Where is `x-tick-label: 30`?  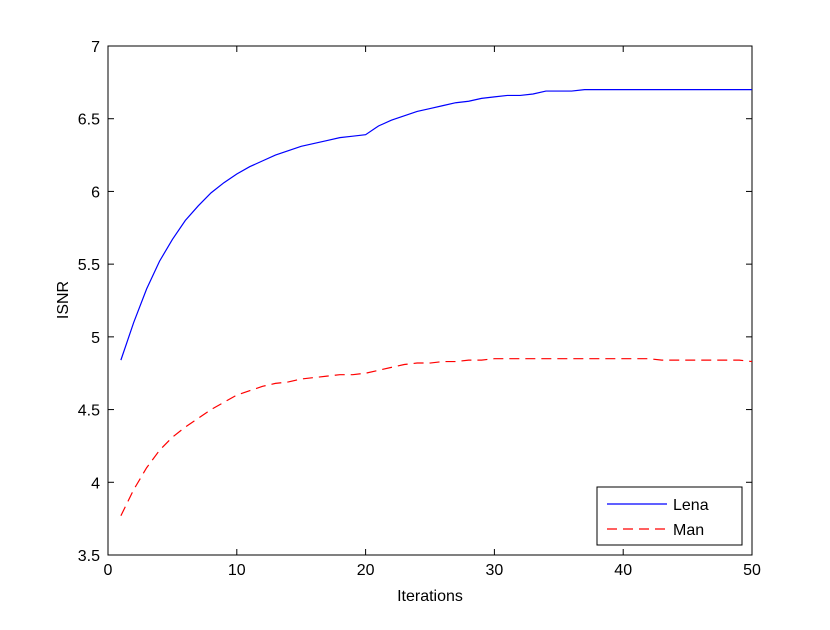
x-tick-label: 30 is located at coordinates (495, 570).